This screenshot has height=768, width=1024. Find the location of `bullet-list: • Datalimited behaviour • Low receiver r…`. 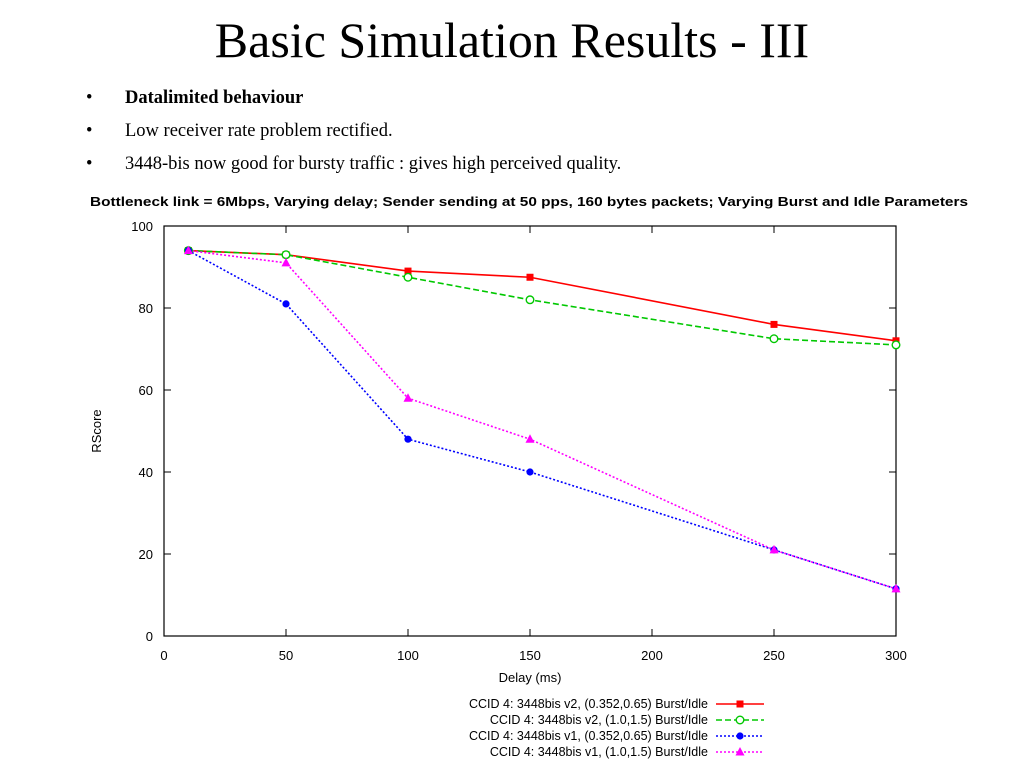

bullet-list: • Datalimited behaviour • Low receiver r… is located at coordinates (353, 133).